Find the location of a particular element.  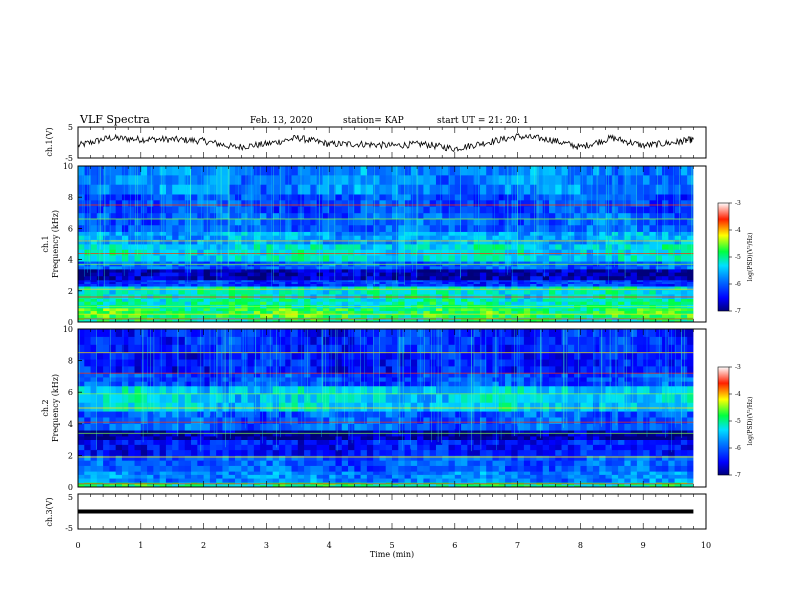

figure-title: VLF Spectra is located at coordinates (114, 119).